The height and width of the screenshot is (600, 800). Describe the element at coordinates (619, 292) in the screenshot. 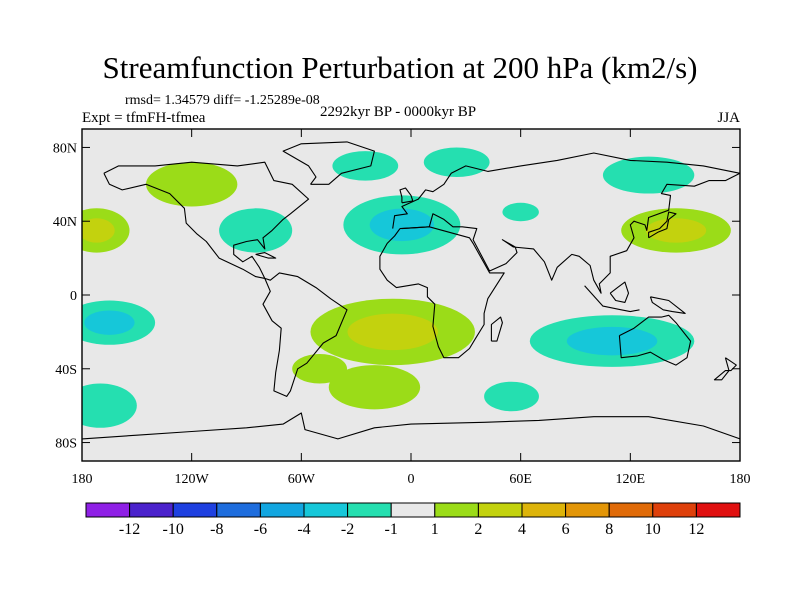

I see `coastline-borneo` at that location.